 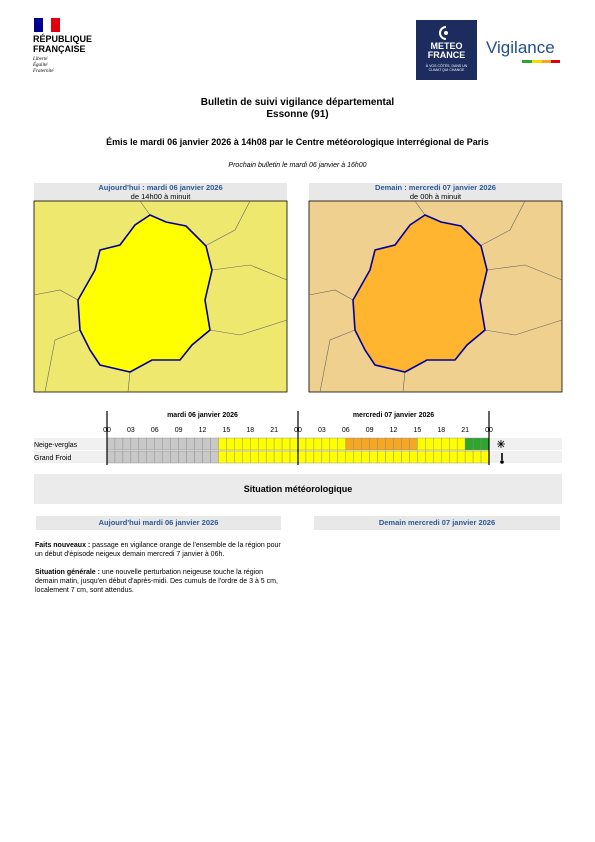 I want to click on motto-word: Fraternité, so click(x=43, y=71).